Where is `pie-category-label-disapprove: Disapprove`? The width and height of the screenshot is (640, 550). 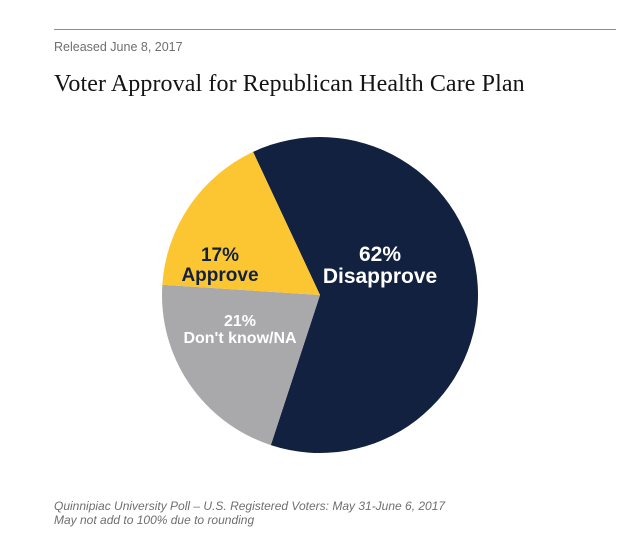 pie-category-label-disapprove: Disapprove is located at coordinates (380, 276).